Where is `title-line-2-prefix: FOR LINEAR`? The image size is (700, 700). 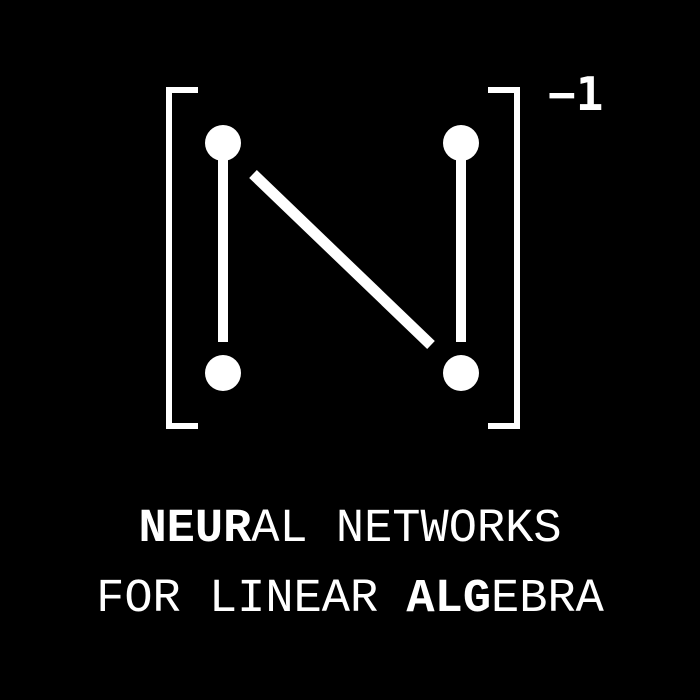
title-line-2-prefix: FOR LINEAR is located at coordinates (251, 599).